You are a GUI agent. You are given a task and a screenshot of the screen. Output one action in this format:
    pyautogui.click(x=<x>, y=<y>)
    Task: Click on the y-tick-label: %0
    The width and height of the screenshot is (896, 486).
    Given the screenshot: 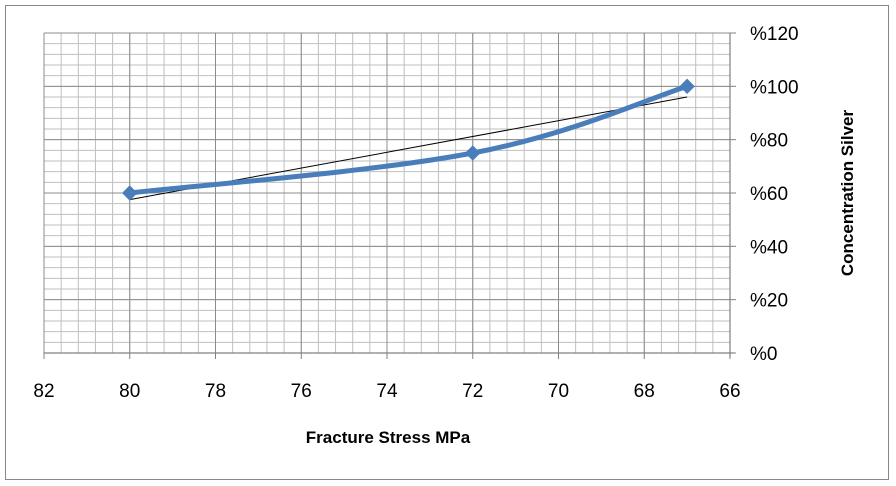 What is the action you would take?
    pyautogui.click(x=763, y=354)
    